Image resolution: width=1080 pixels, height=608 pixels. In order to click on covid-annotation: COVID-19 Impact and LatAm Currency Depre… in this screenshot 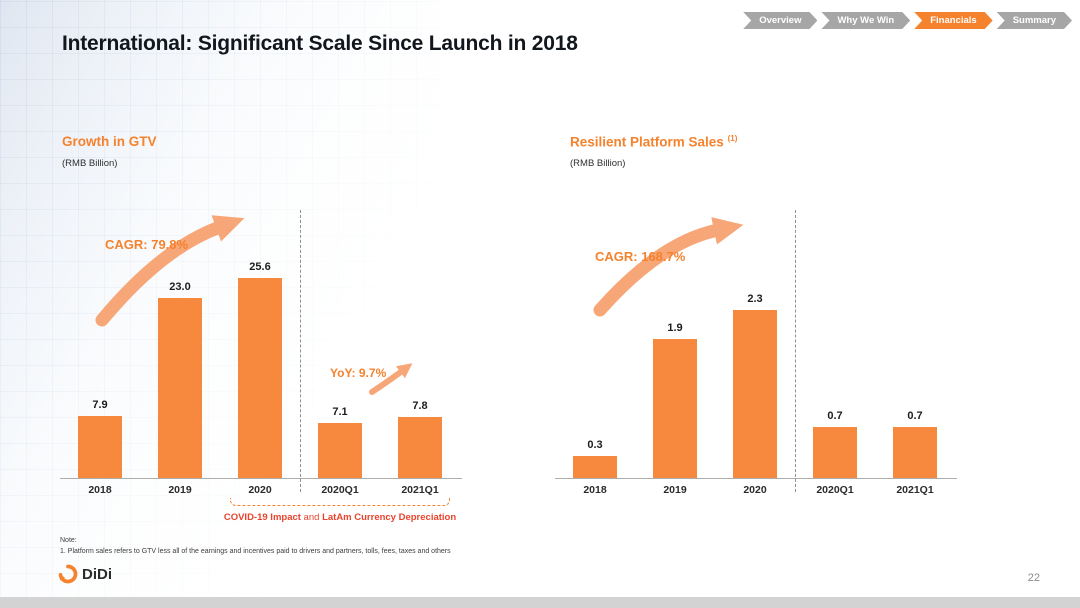, I will do `click(340, 517)`.